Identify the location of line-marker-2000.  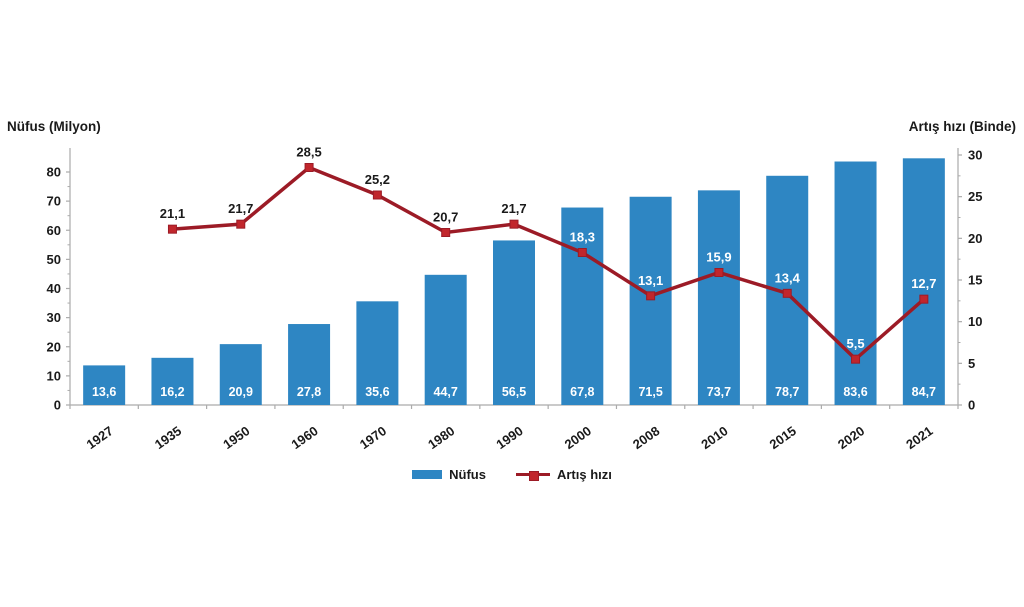
(582, 252).